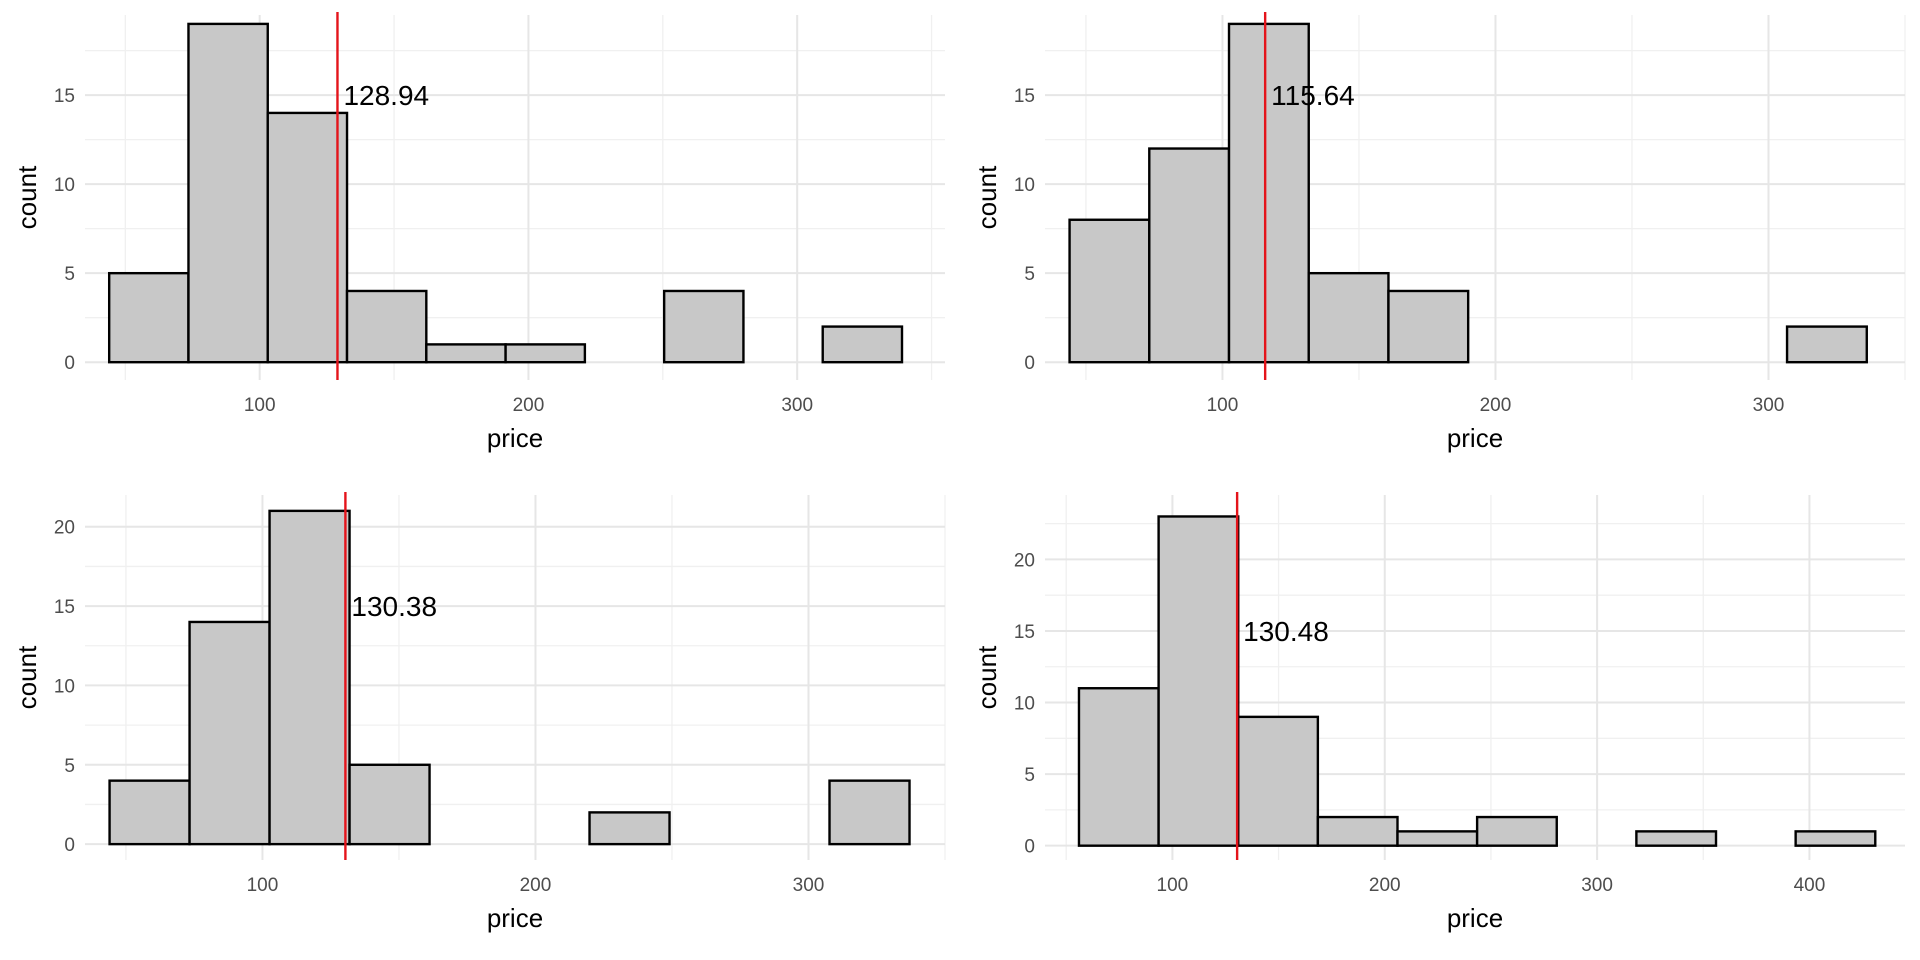 This screenshot has width=1920, height=960. Describe the element at coordinates (1286, 631) in the screenshot. I see `mean-label: 130.48` at that location.